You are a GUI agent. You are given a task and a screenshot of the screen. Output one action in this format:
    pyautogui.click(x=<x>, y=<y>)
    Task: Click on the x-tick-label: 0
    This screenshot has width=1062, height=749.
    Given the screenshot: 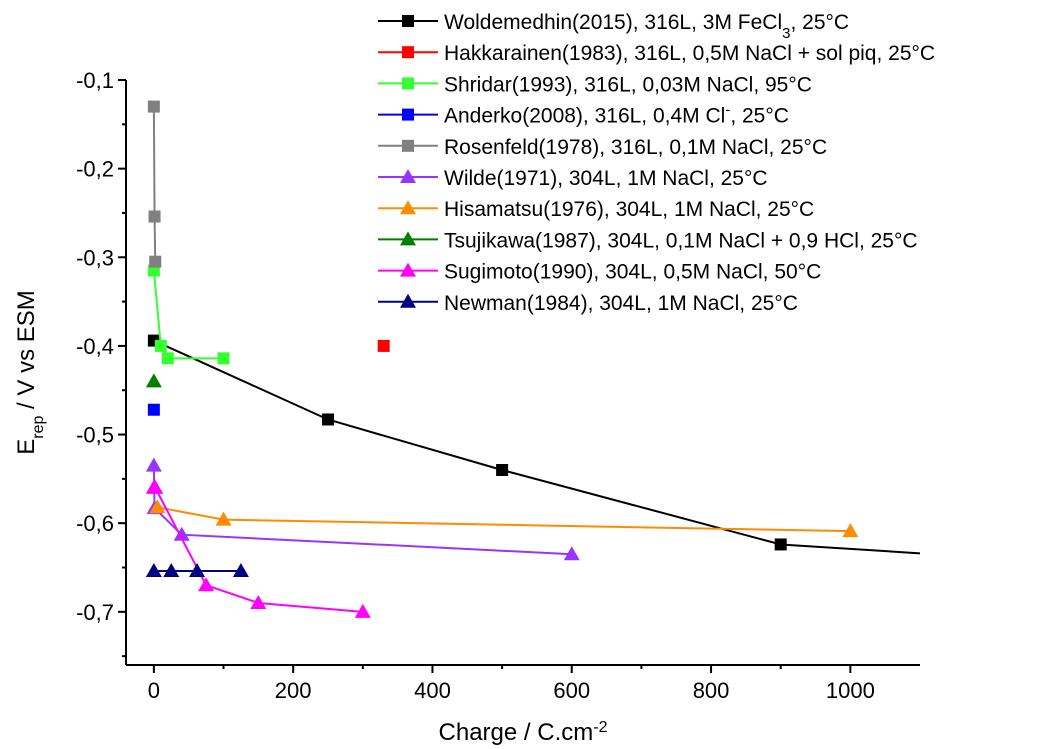 What is the action you would take?
    pyautogui.click(x=154, y=690)
    